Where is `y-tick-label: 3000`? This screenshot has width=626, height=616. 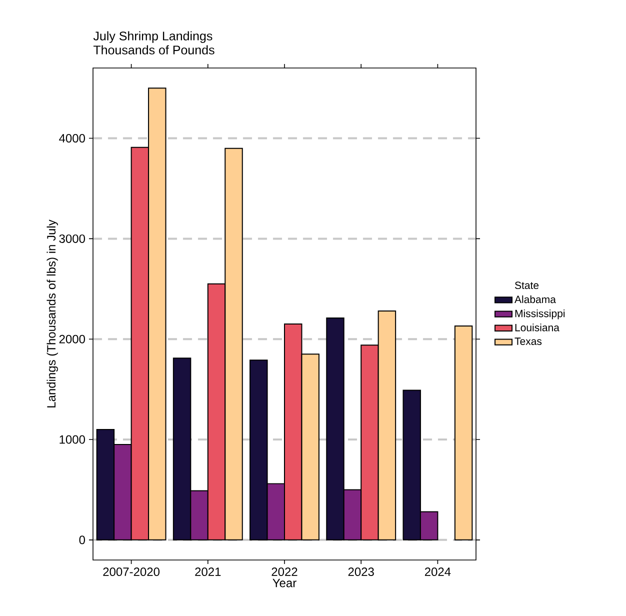 y-tick-label: 3000 is located at coordinates (72, 238).